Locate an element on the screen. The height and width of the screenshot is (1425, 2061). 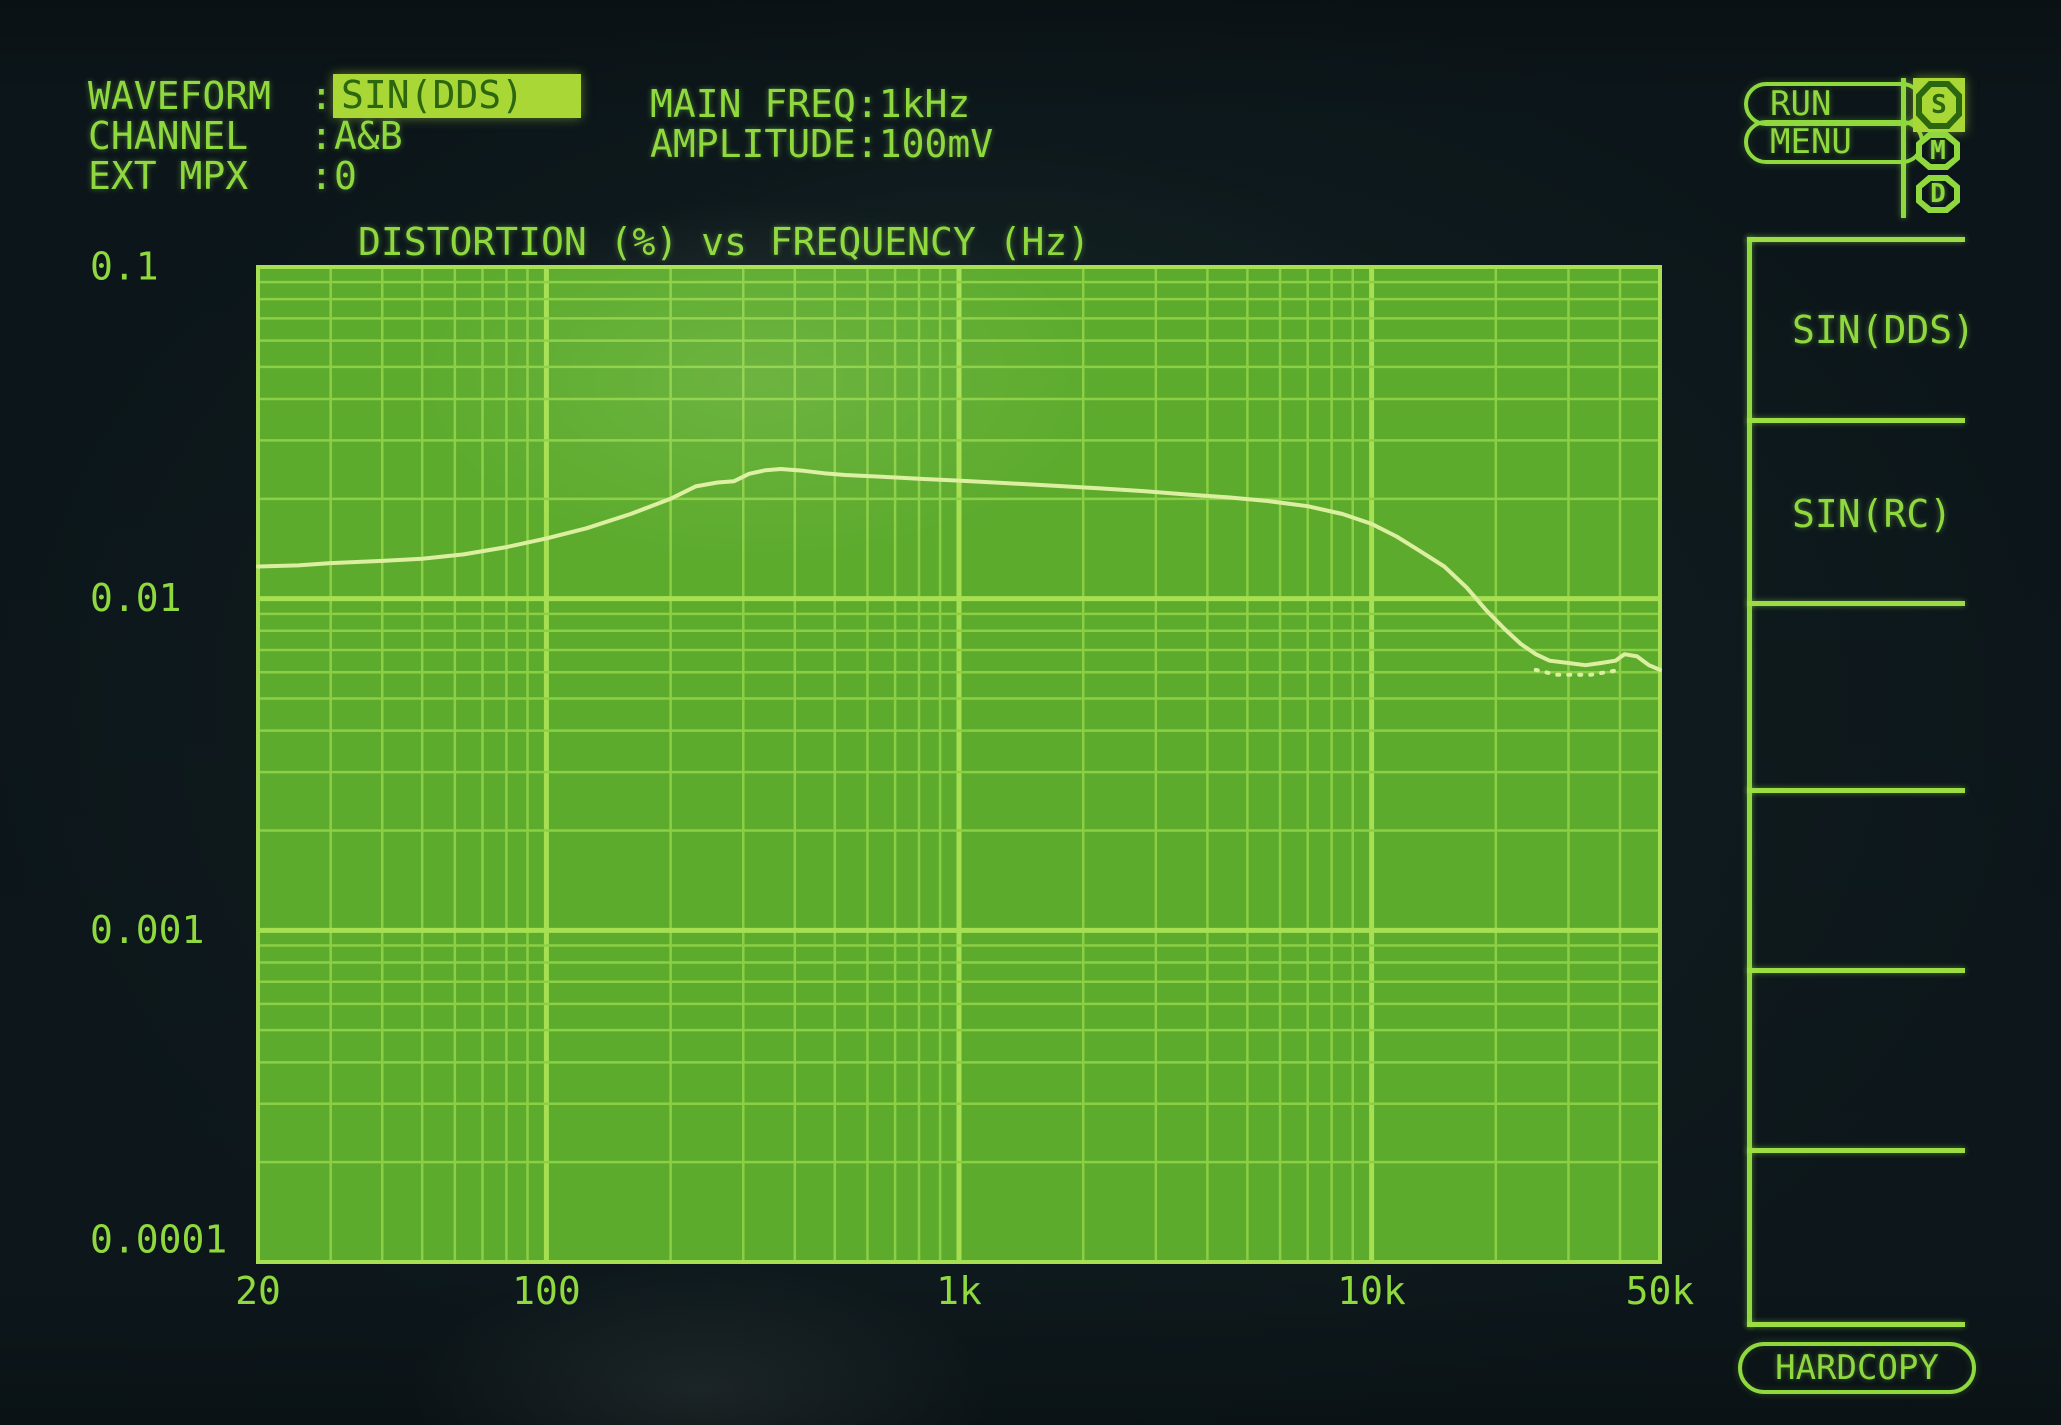
svg-text: 0.001 is located at coordinates (147, 930).